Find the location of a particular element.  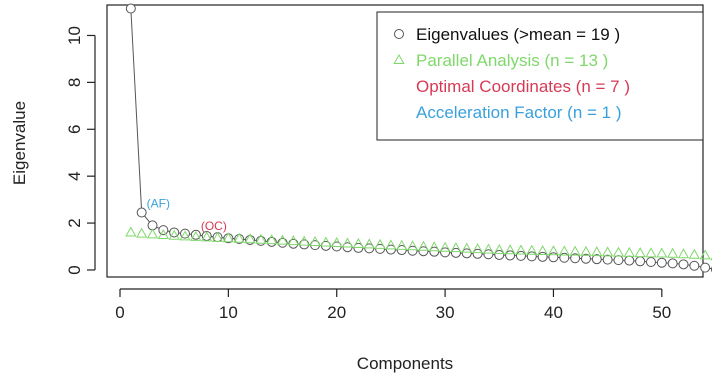

annotations: (AF) (OC) is located at coordinates (187, 215).